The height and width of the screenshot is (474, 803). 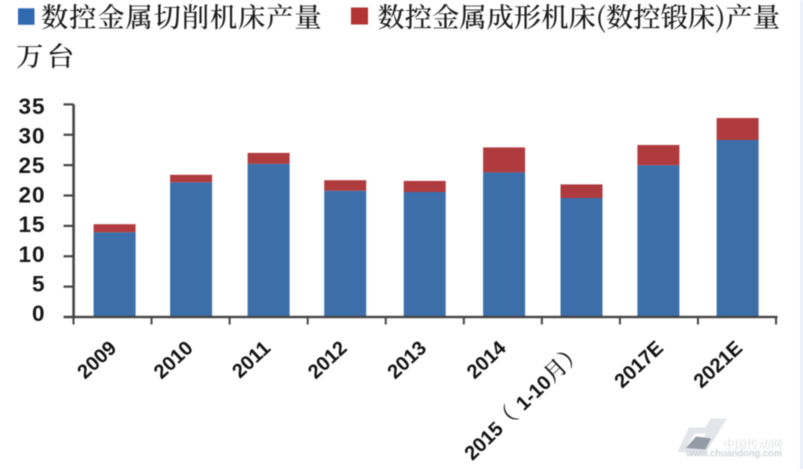 What do you see at coordinates (39, 283) in the screenshot?
I see `svg-text: 5` at bounding box center [39, 283].